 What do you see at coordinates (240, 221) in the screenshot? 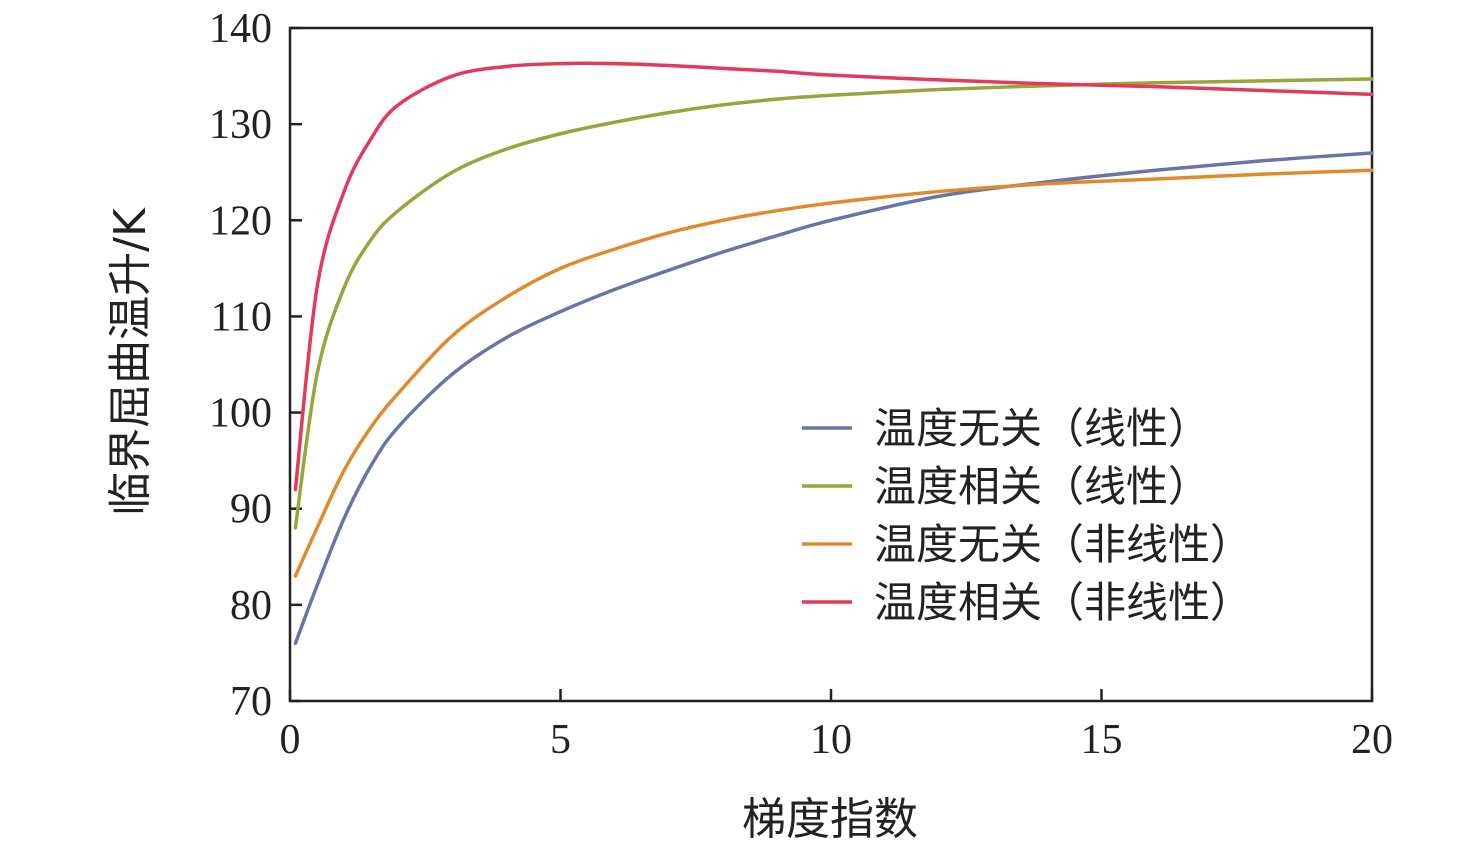
I see `y-tick-label: 120` at bounding box center [240, 221].